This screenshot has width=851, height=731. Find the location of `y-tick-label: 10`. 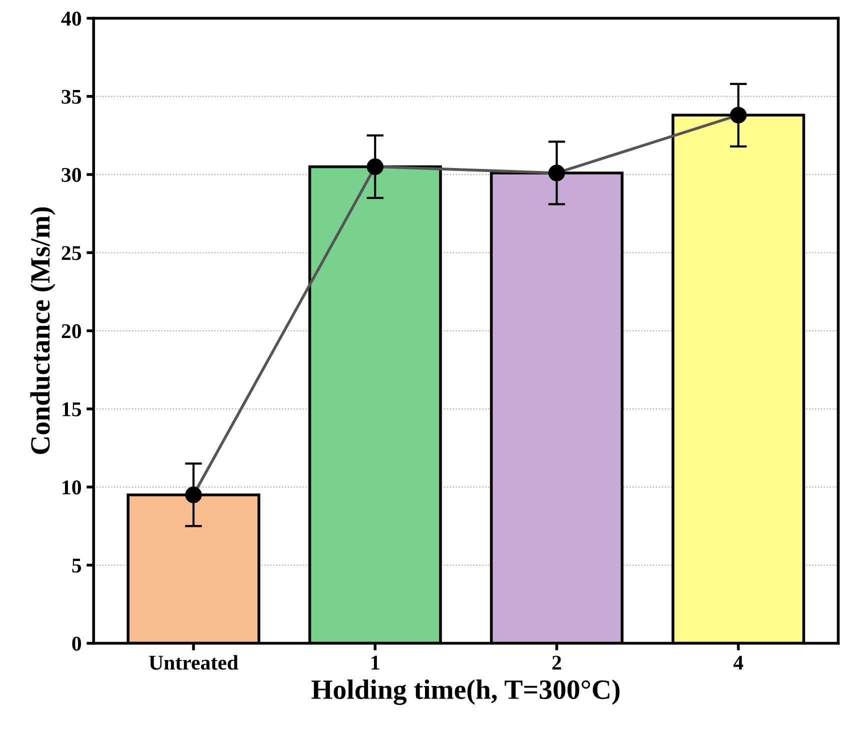

y-tick-label: 10 is located at coordinates (72, 487).